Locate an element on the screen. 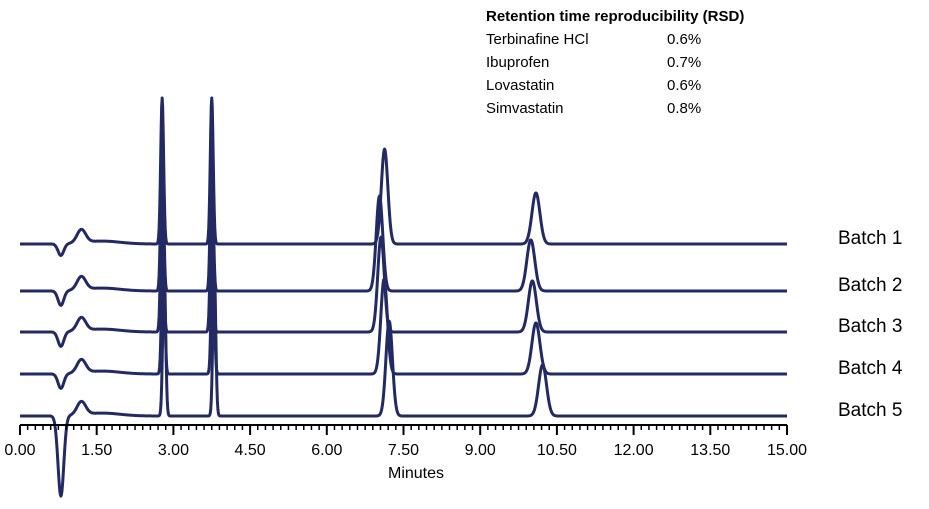  x-tick-label: 6.00 is located at coordinates (326, 450).